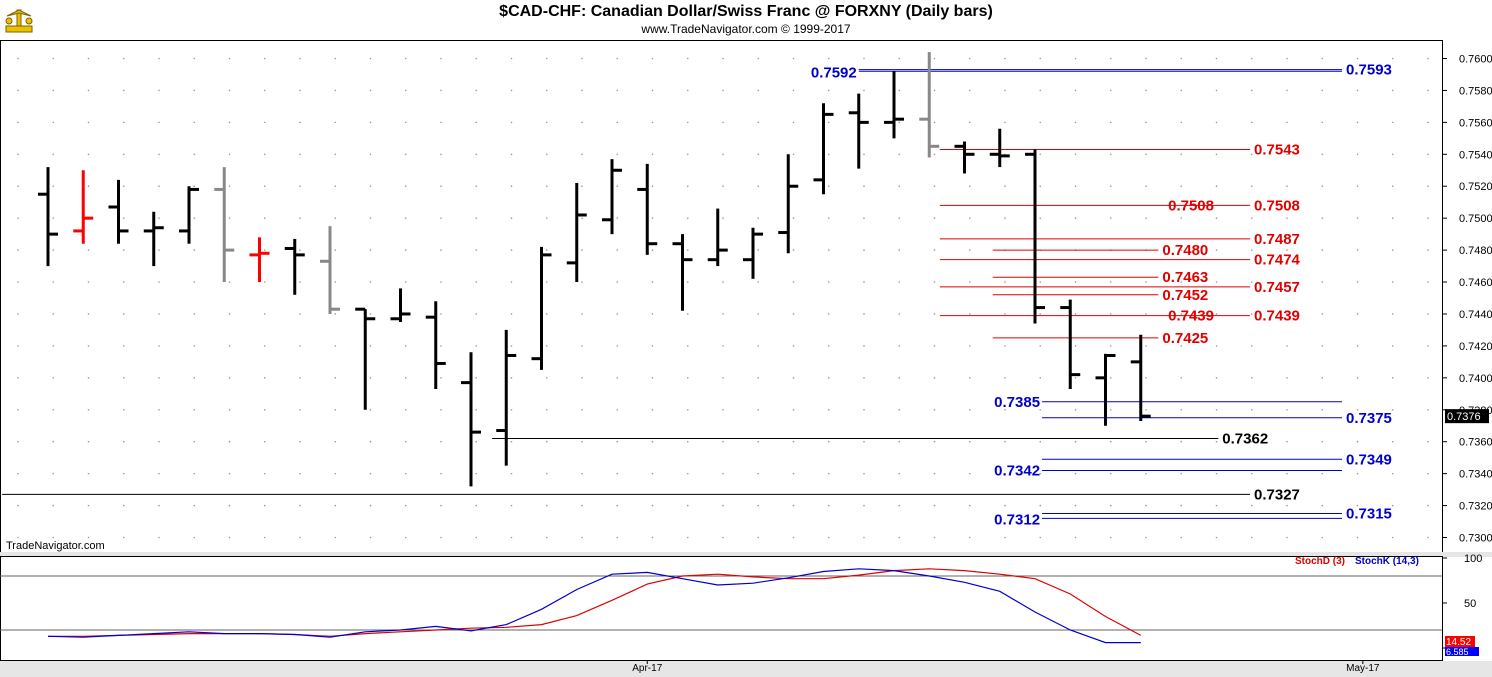 This screenshot has width=1492, height=677. Describe the element at coordinates (746, 669) in the screenshot. I see `x-axis-strip` at that location.